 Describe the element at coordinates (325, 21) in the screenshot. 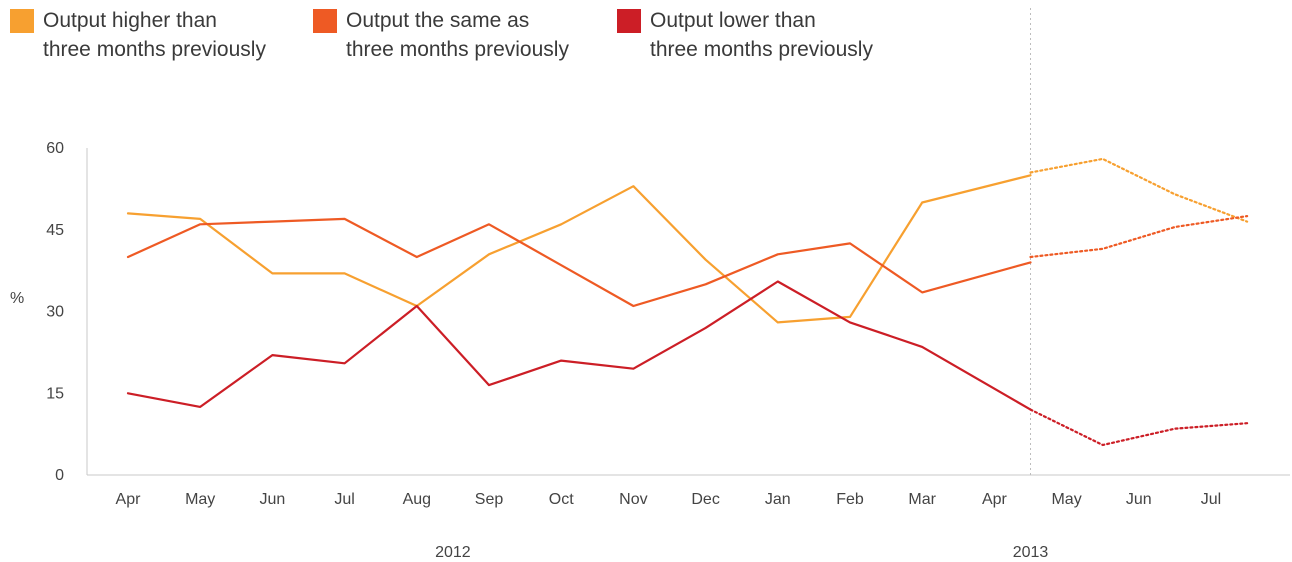

I see `legend-swatch-same` at that location.